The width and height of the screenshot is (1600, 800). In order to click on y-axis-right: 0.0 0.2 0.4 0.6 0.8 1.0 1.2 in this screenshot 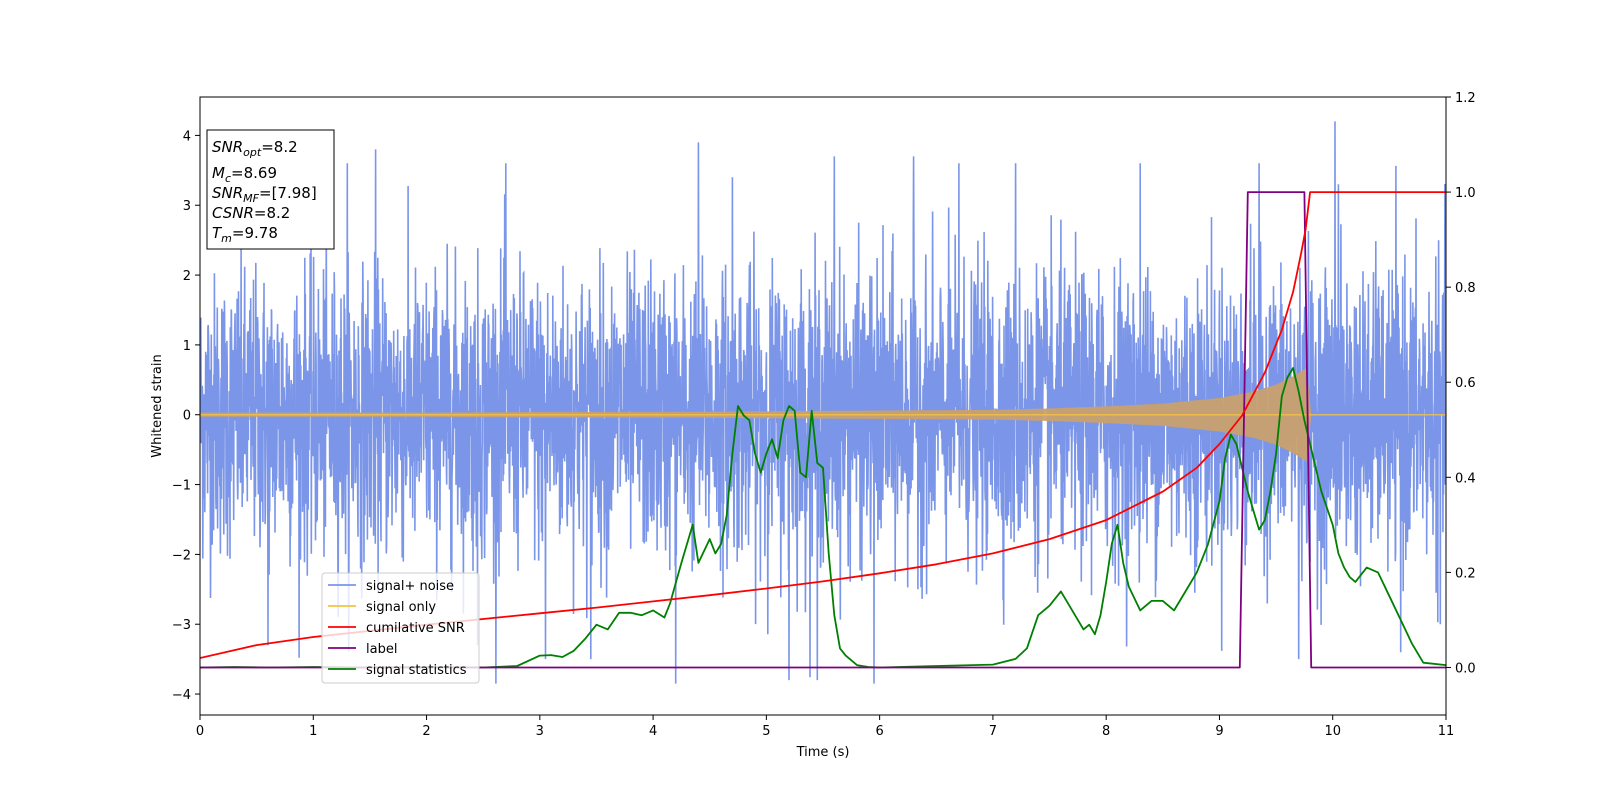, I will do `click(1461, 383)`.